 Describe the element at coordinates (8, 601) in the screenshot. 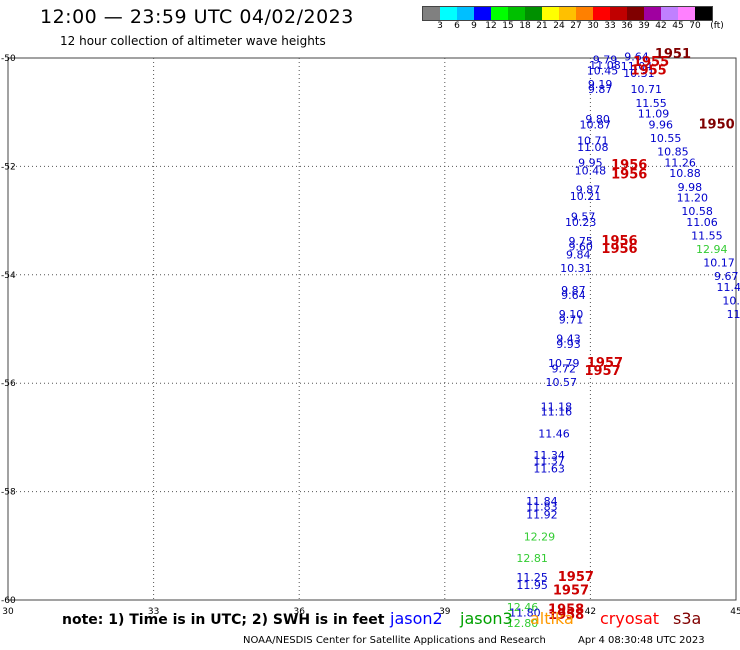

I see `lat-label: -60` at that location.